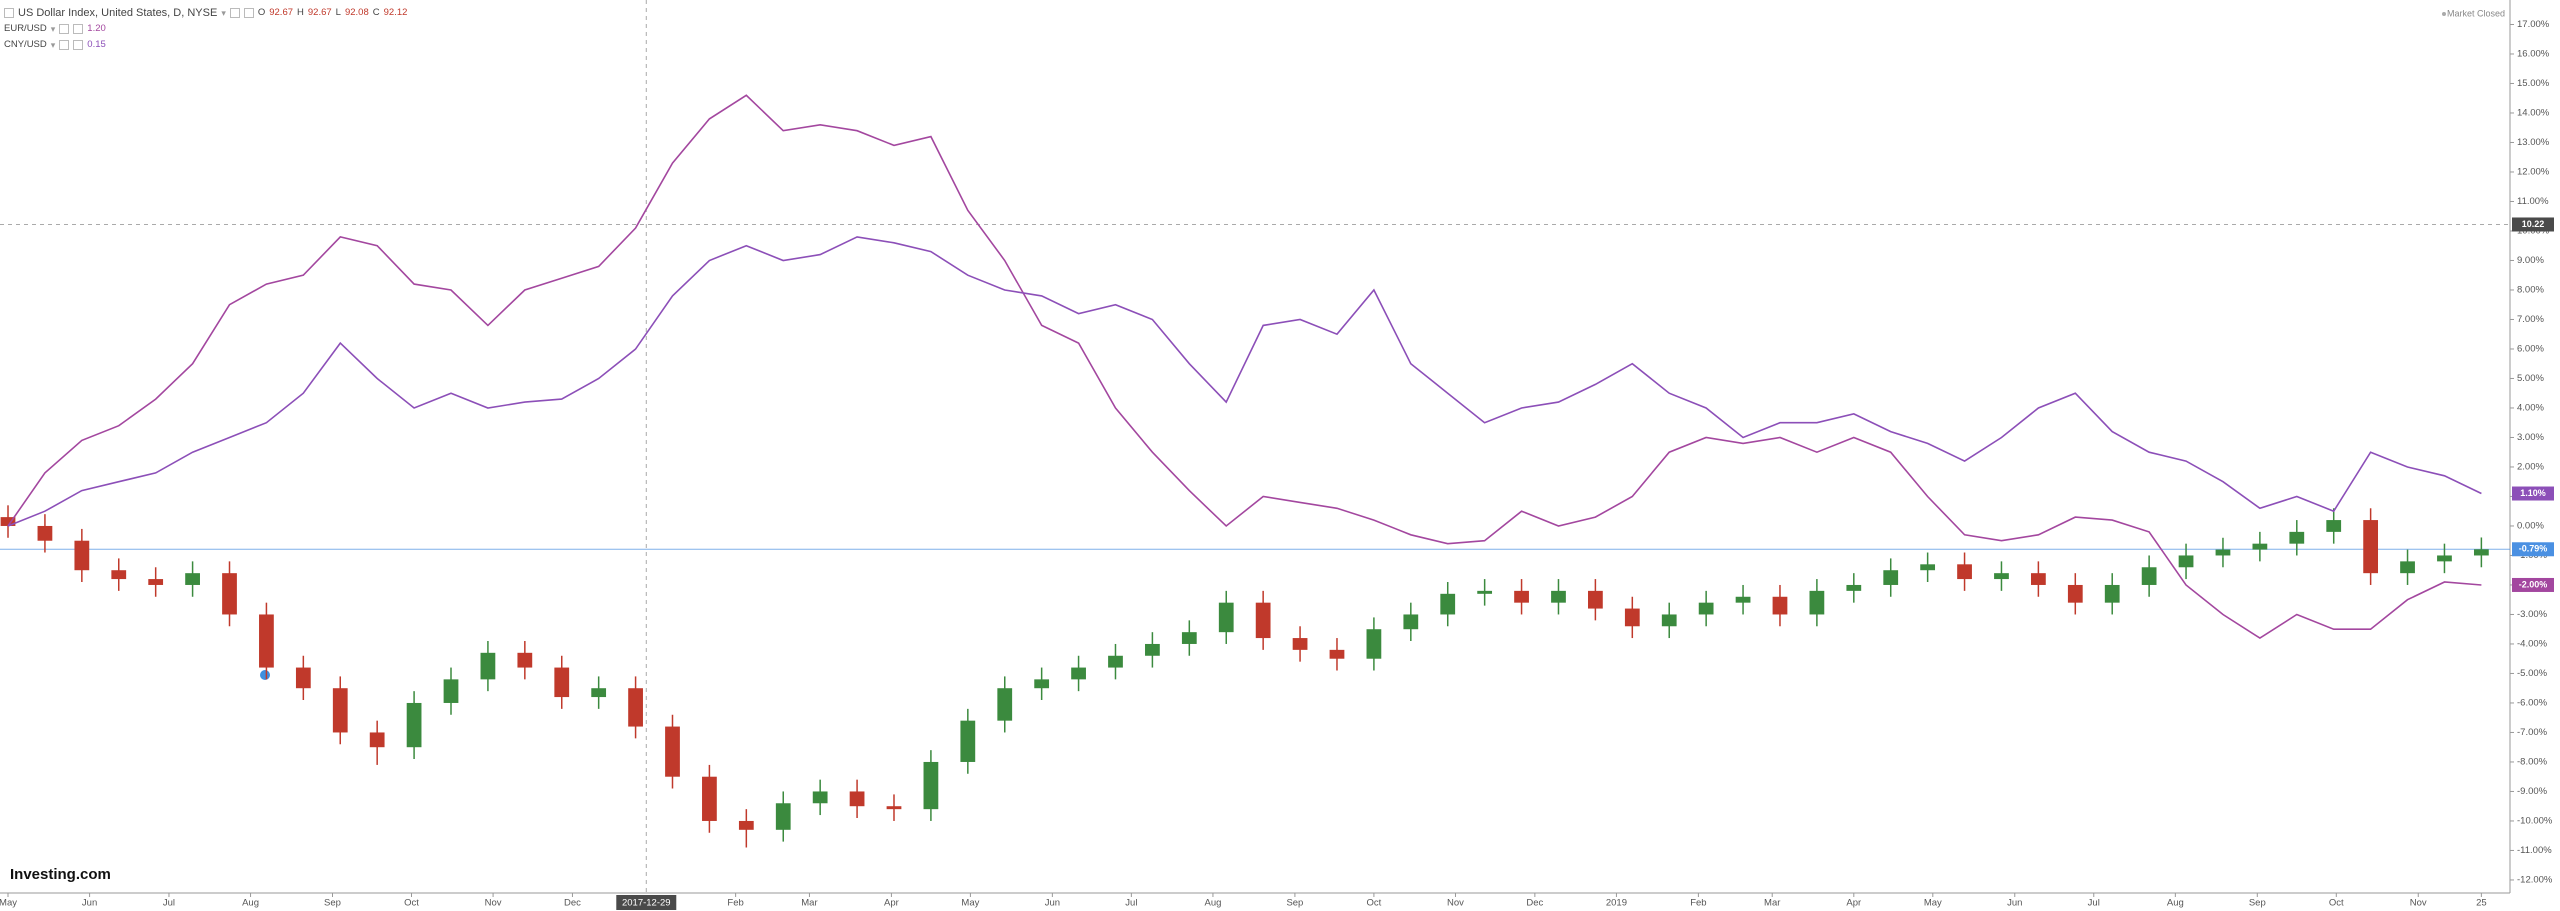  I want to click on y-tick-label: 11.00%, so click(2533, 201).